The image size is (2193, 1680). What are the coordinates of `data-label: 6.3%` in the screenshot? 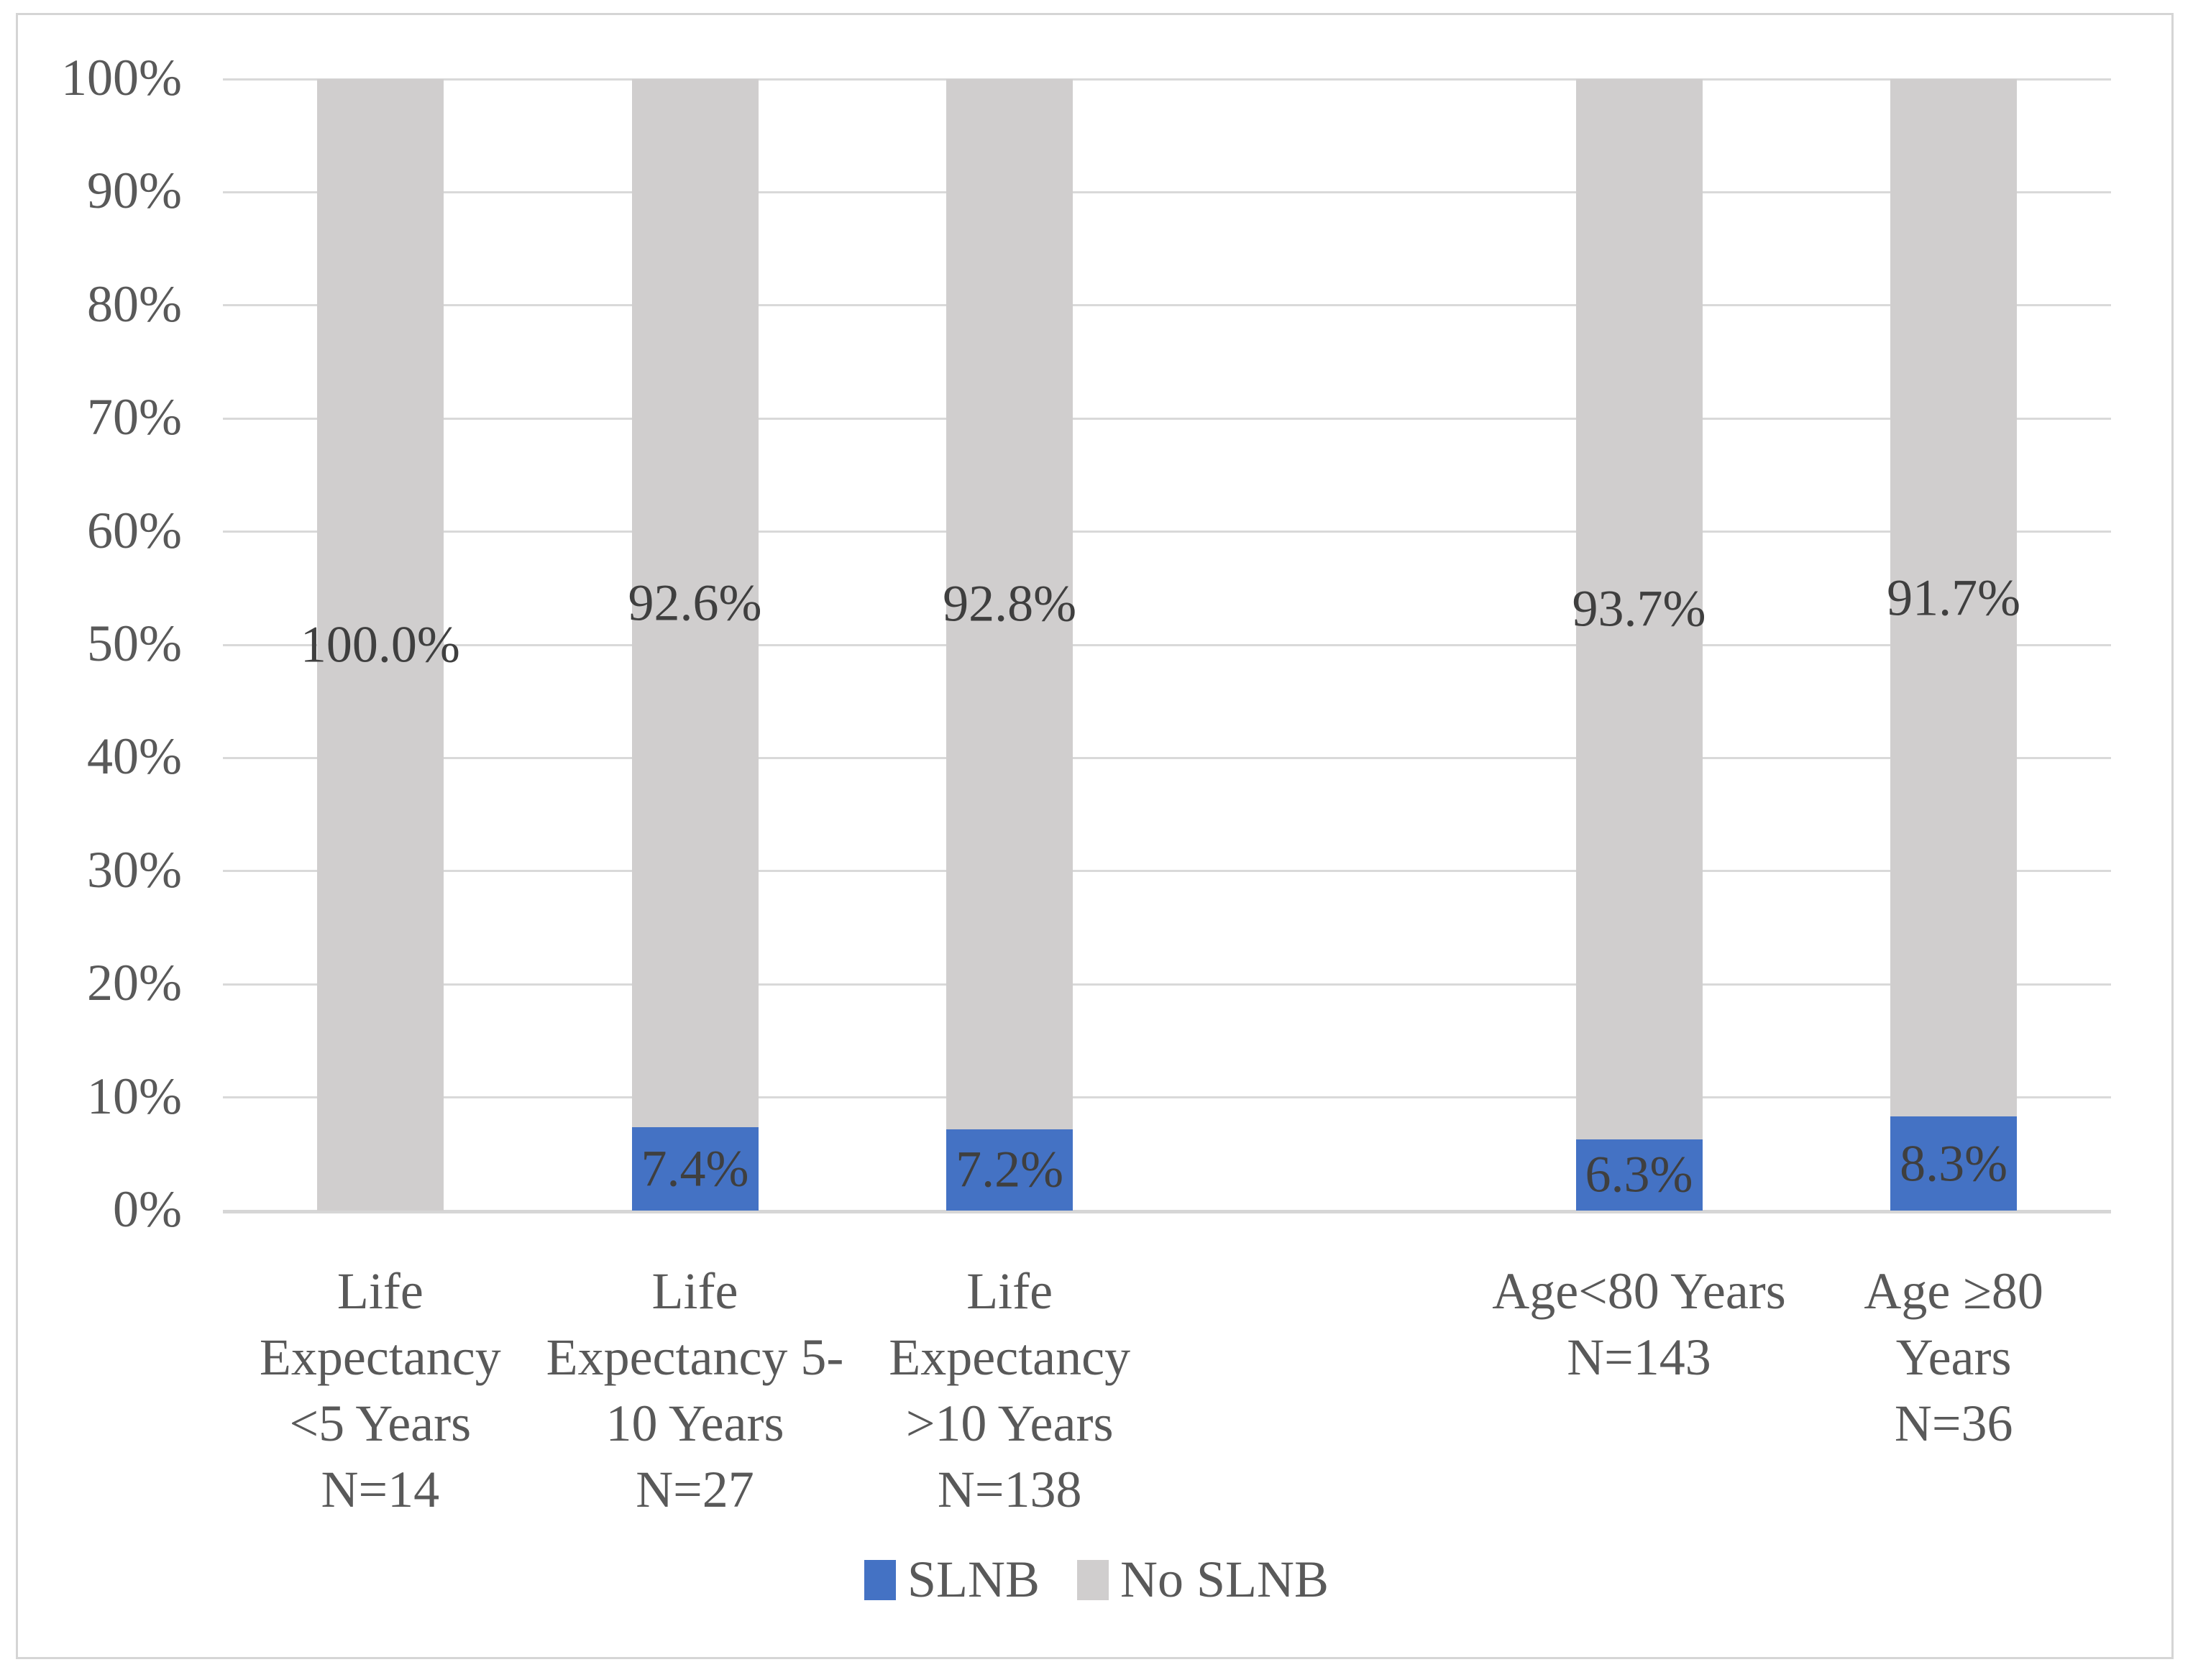 It's located at (1639, 1174).